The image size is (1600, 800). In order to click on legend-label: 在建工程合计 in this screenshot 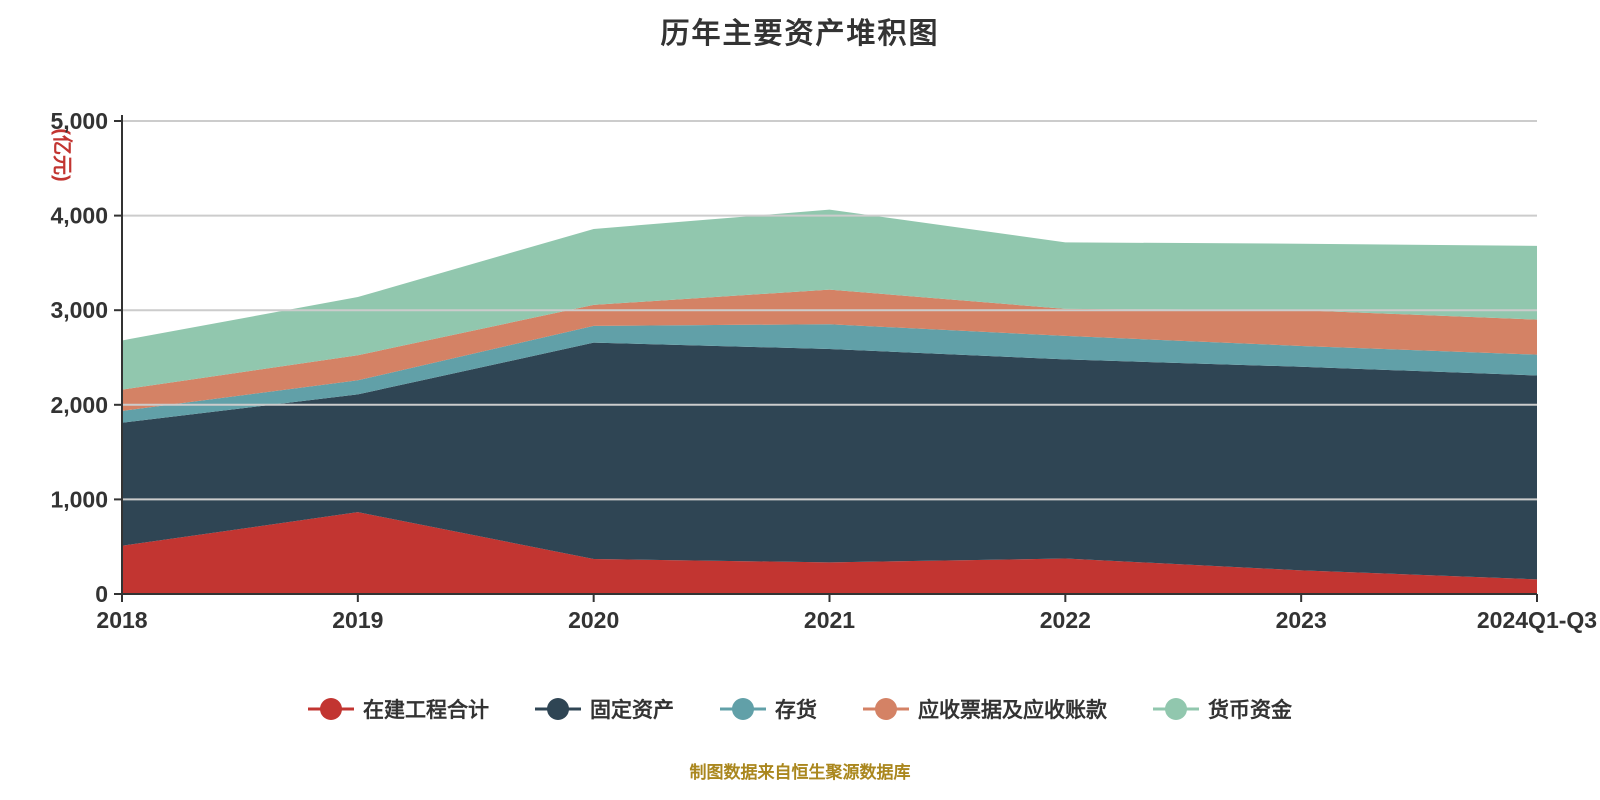, I will do `click(426, 710)`.